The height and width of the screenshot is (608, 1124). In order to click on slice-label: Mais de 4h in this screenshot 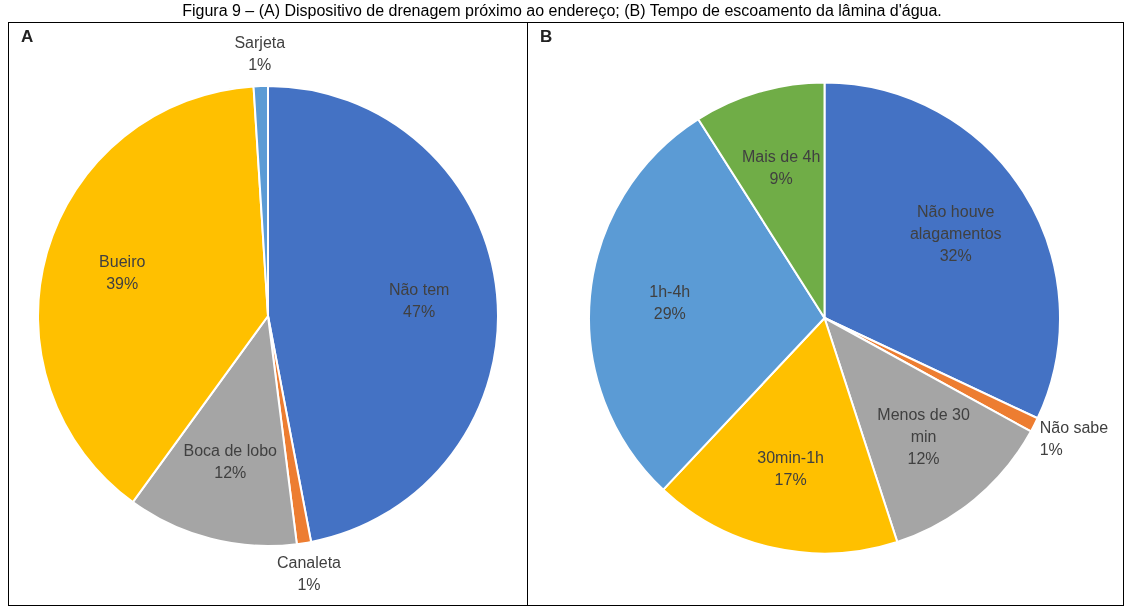, I will do `click(781, 157)`.